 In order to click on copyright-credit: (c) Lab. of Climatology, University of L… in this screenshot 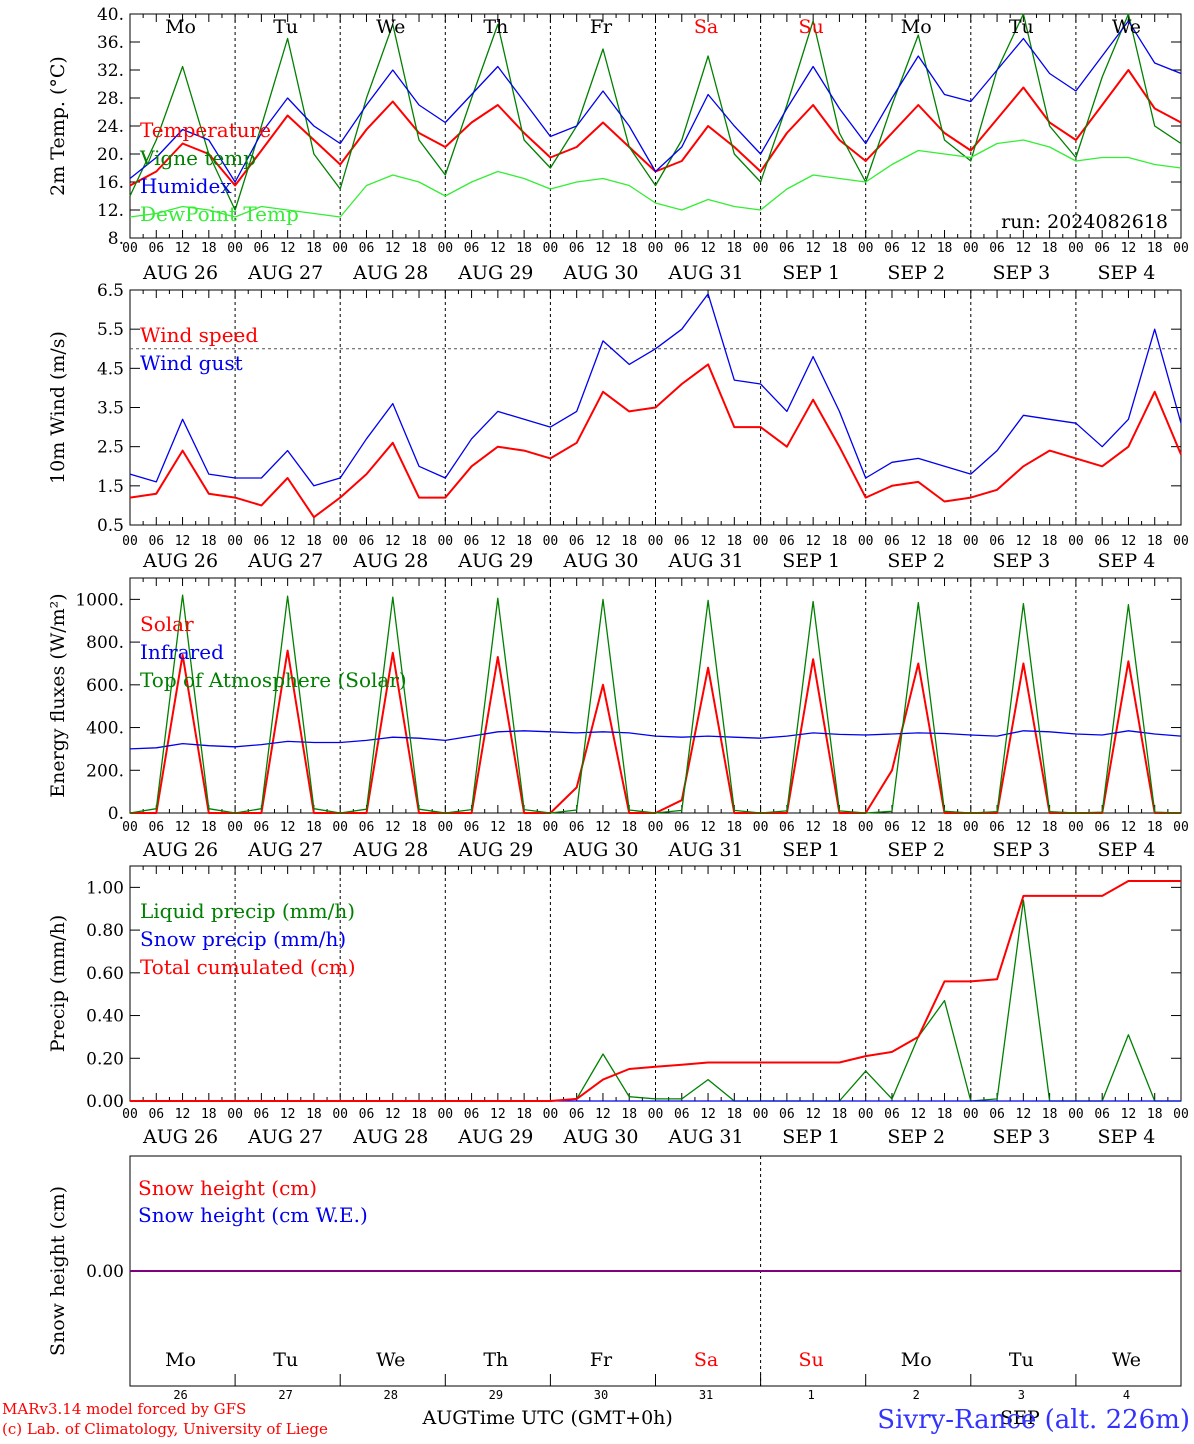, I will do `click(165, 1429)`.